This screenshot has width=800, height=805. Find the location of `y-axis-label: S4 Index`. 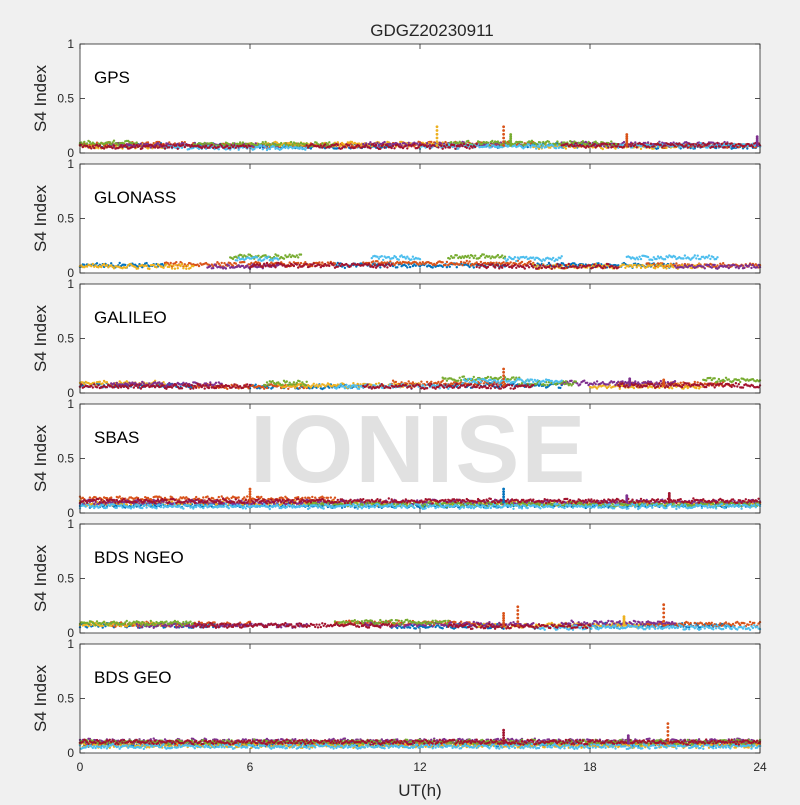

y-axis-label: S4 Index is located at coordinates (40, 218).